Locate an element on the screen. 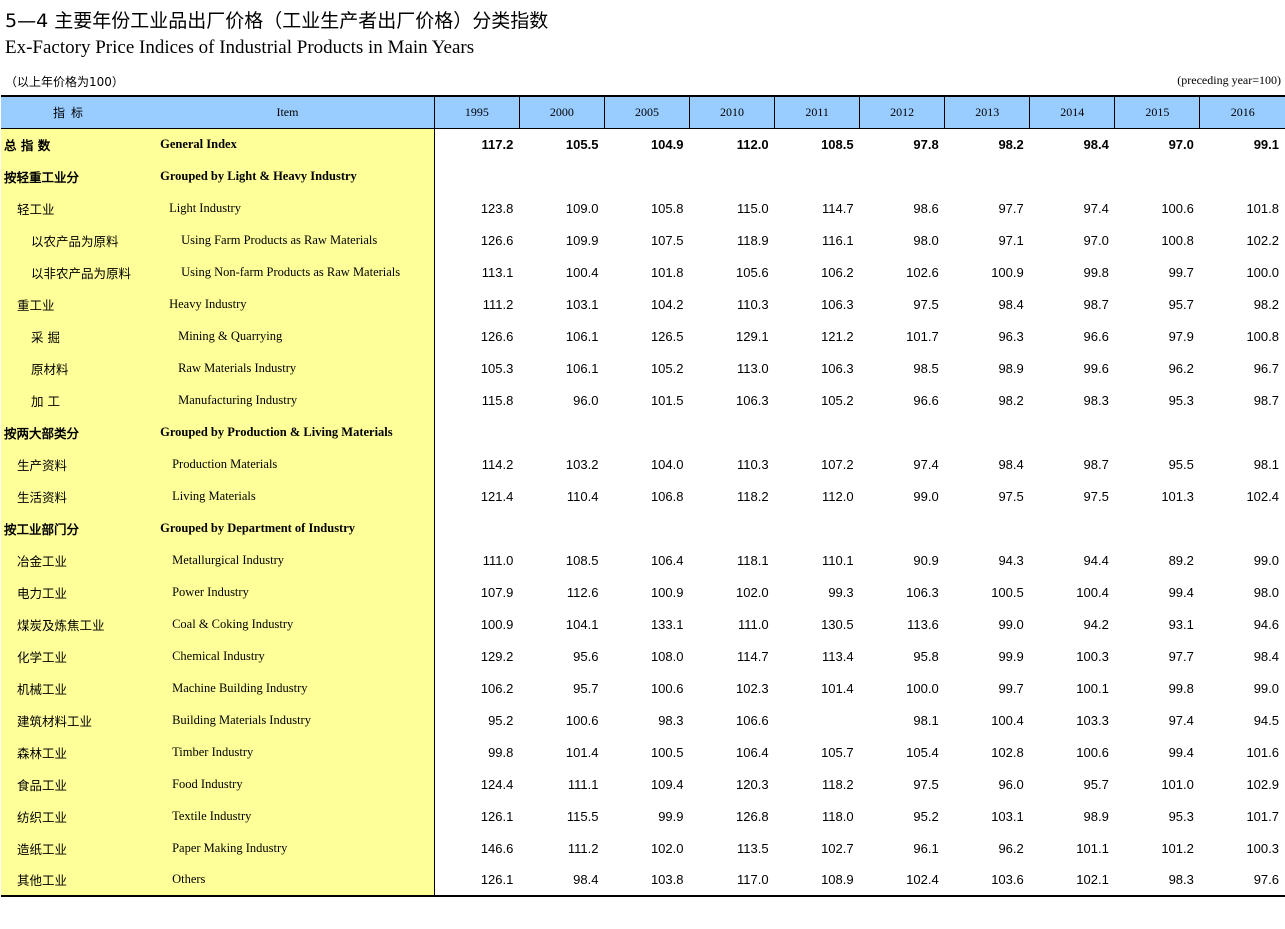 Image resolution: width=1285 pixels, height=929 pixels. value-cell: 96.6 is located at coordinates (926, 400).